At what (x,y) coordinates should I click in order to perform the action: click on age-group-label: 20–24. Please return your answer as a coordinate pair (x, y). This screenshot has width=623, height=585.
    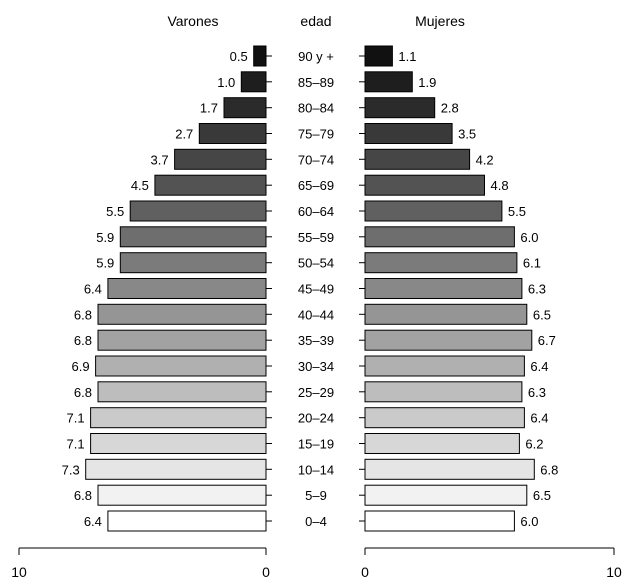
    Looking at the image, I should click on (316, 418).